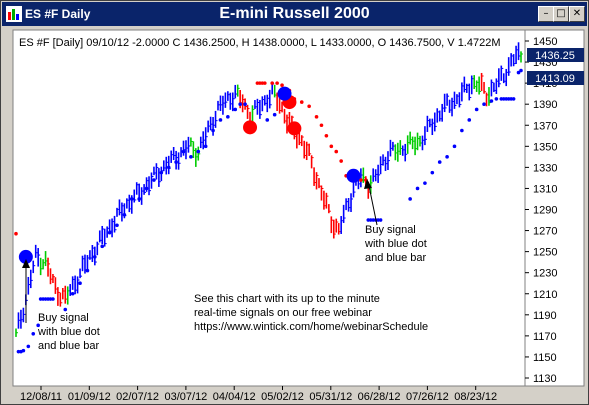 The image size is (589, 405). I want to click on last-price-label: 1436.25, so click(555, 56).